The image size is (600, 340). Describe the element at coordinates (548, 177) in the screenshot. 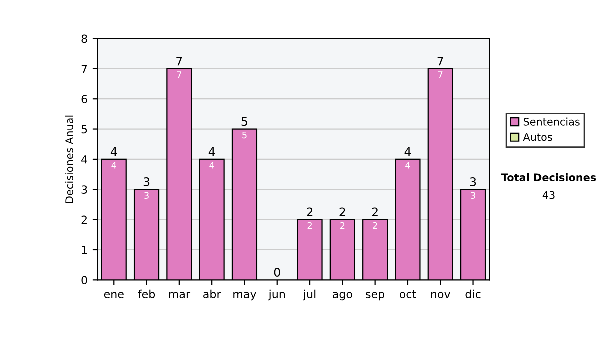

I see `text: Total Decisiones` at that location.